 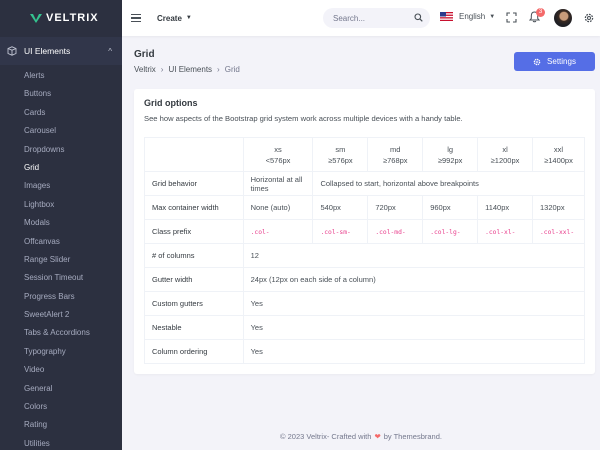 I want to click on row-label: Class prefix, so click(x=194, y=231).